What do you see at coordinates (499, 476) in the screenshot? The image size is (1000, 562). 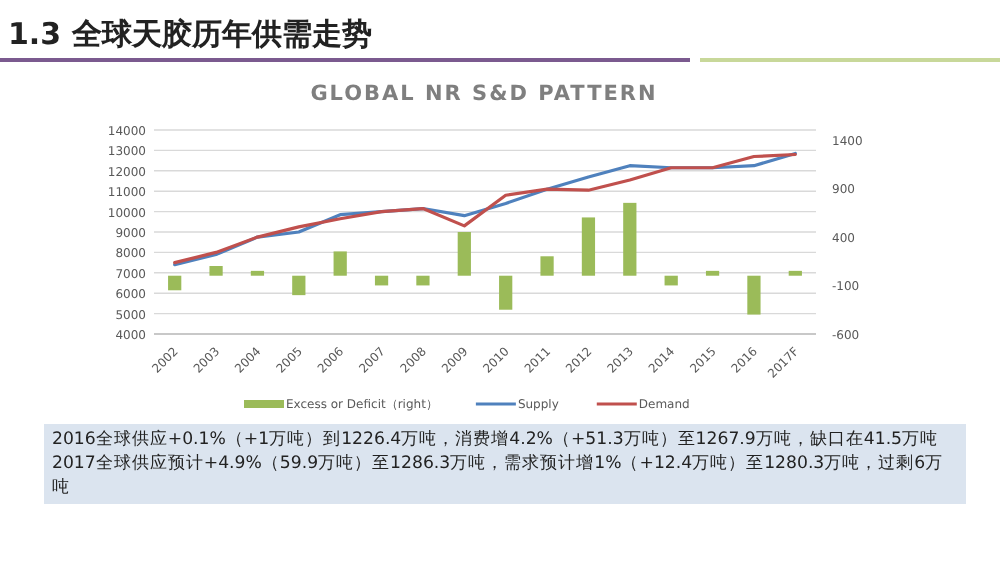 I see `text: 2017全球供应预计+4.9%（59.9万吨）至1286.3万吨，需求预计增1%（+12.4万吨）至1280.3万吨，过剩6万吨` at bounding box center [499, 476].